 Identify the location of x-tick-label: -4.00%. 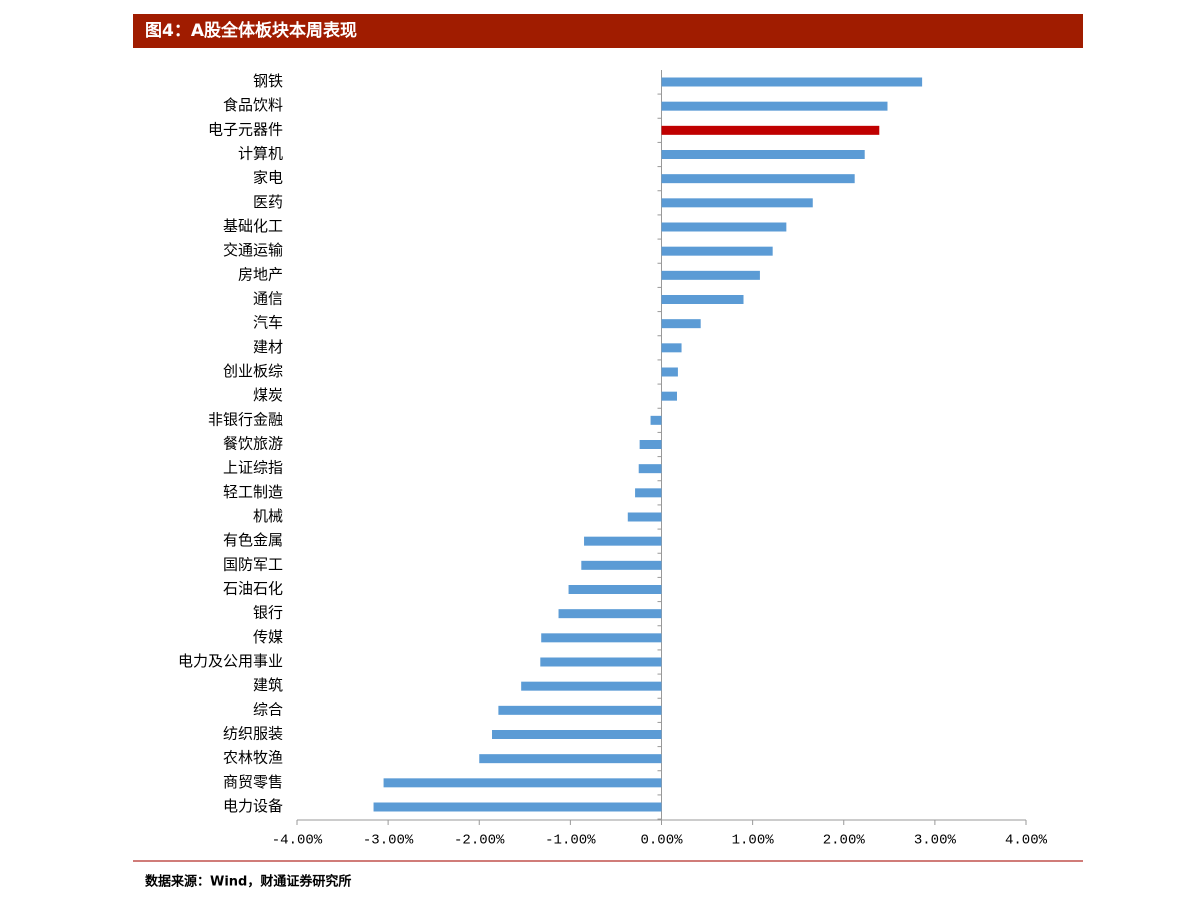
(297, 841).